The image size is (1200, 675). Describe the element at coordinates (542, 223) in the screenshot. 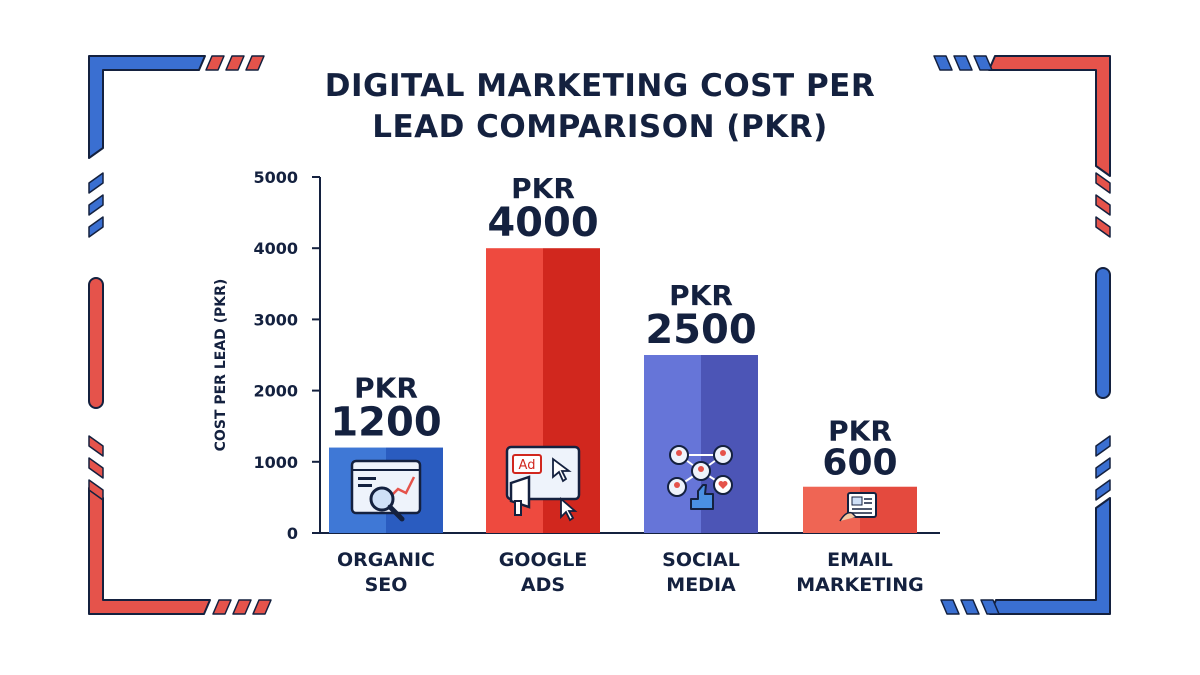

I see `data-label-value: 4000` at that location.